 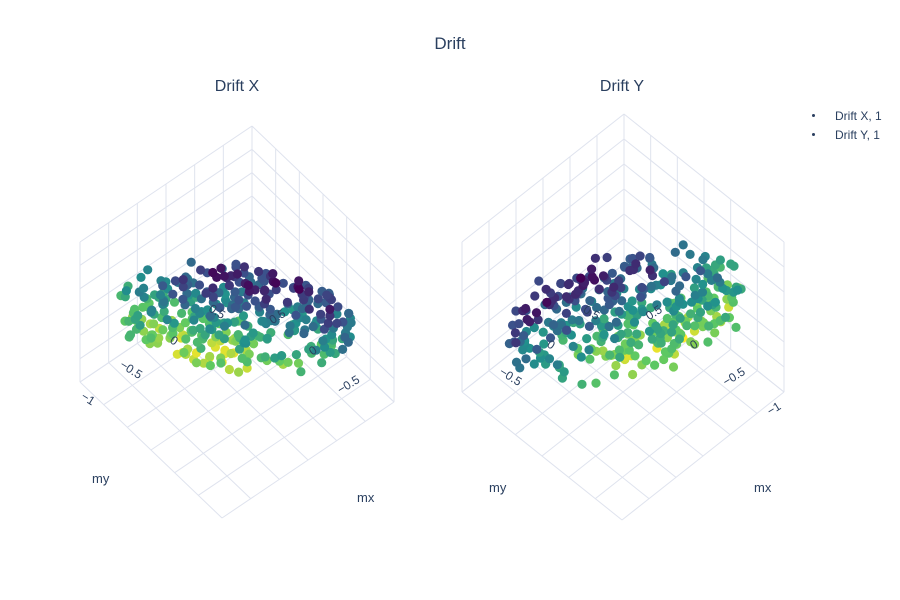 What do you see at coordinates (88, 398) in the screenshot?
I see `x-tick-label: −1` at bounding box center [88, 398].